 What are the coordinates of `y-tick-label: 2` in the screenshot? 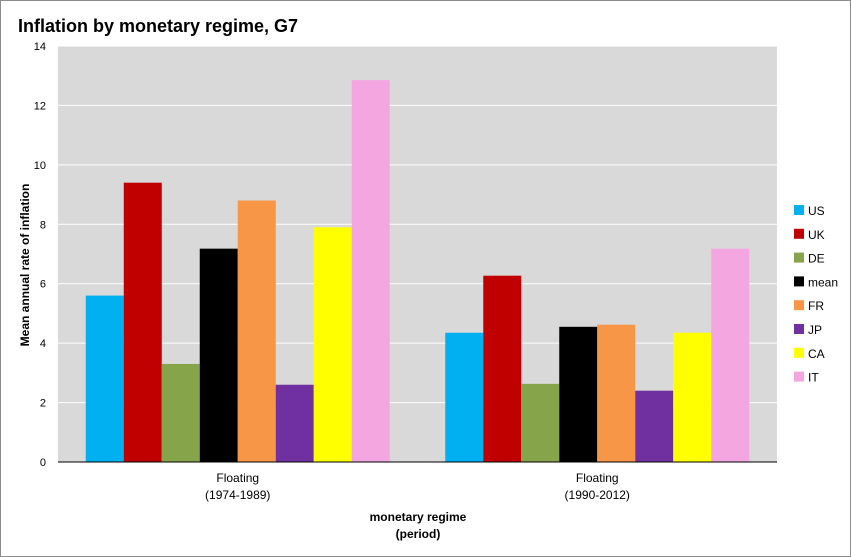 It's located at (43, 404).